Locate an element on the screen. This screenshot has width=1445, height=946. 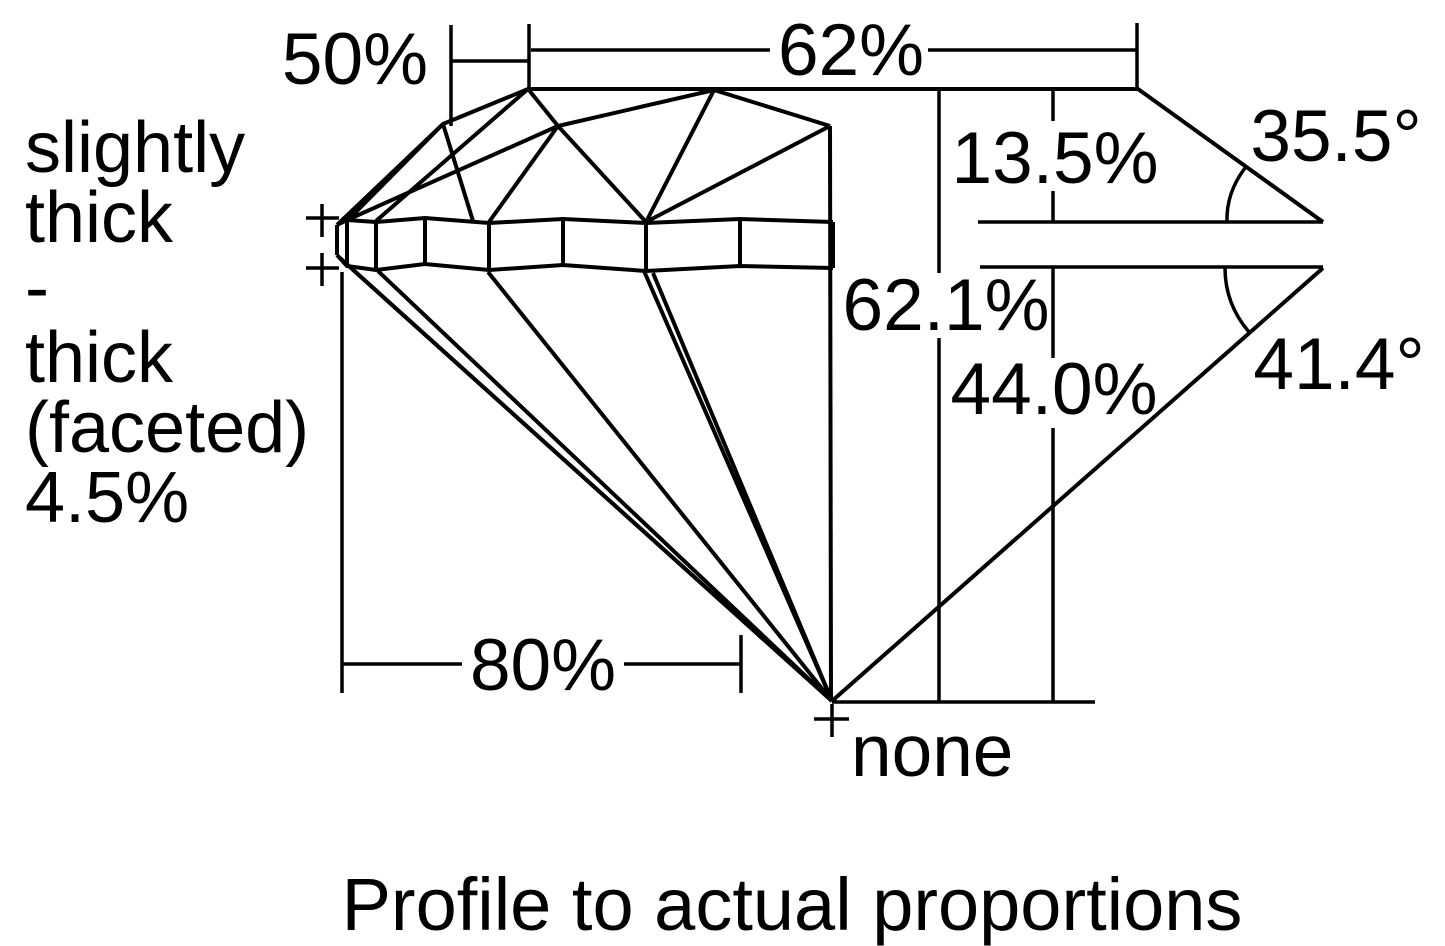
dimension-crown-height: 13.5% is located at coordinates (1055, 155).